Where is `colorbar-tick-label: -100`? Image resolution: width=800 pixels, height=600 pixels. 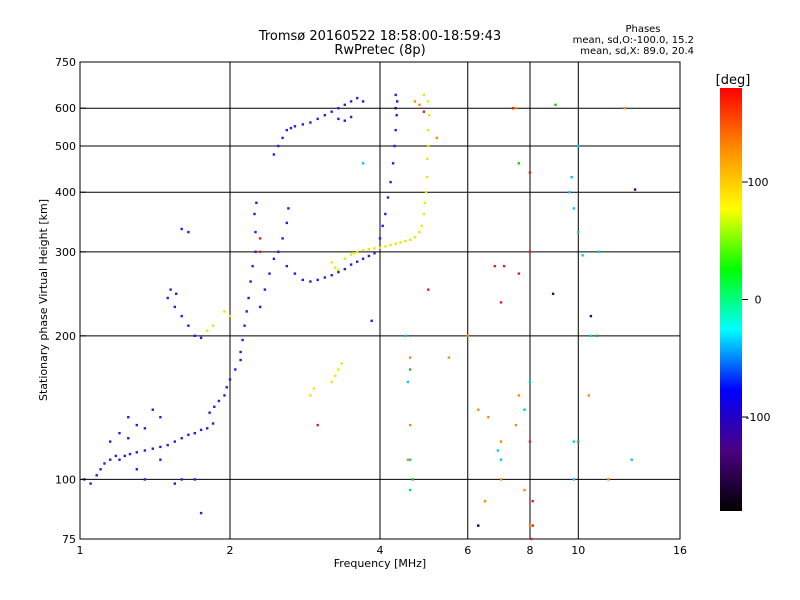
colorbar-tick-label: -100 is located at coordinates (758, 417).